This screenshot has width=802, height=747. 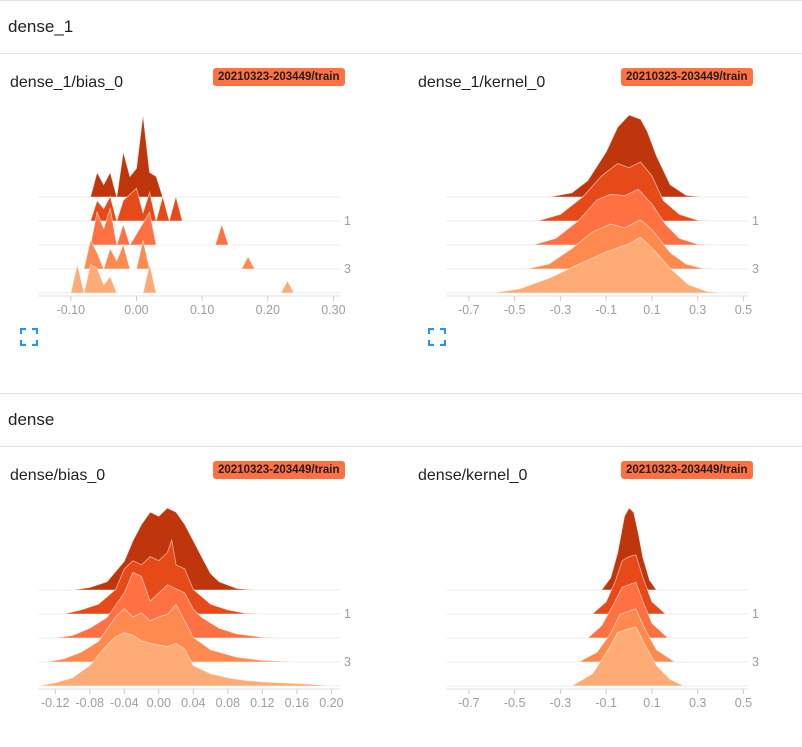 I want to click on x-tick-label: -0.04, so click(x=124, y=702).